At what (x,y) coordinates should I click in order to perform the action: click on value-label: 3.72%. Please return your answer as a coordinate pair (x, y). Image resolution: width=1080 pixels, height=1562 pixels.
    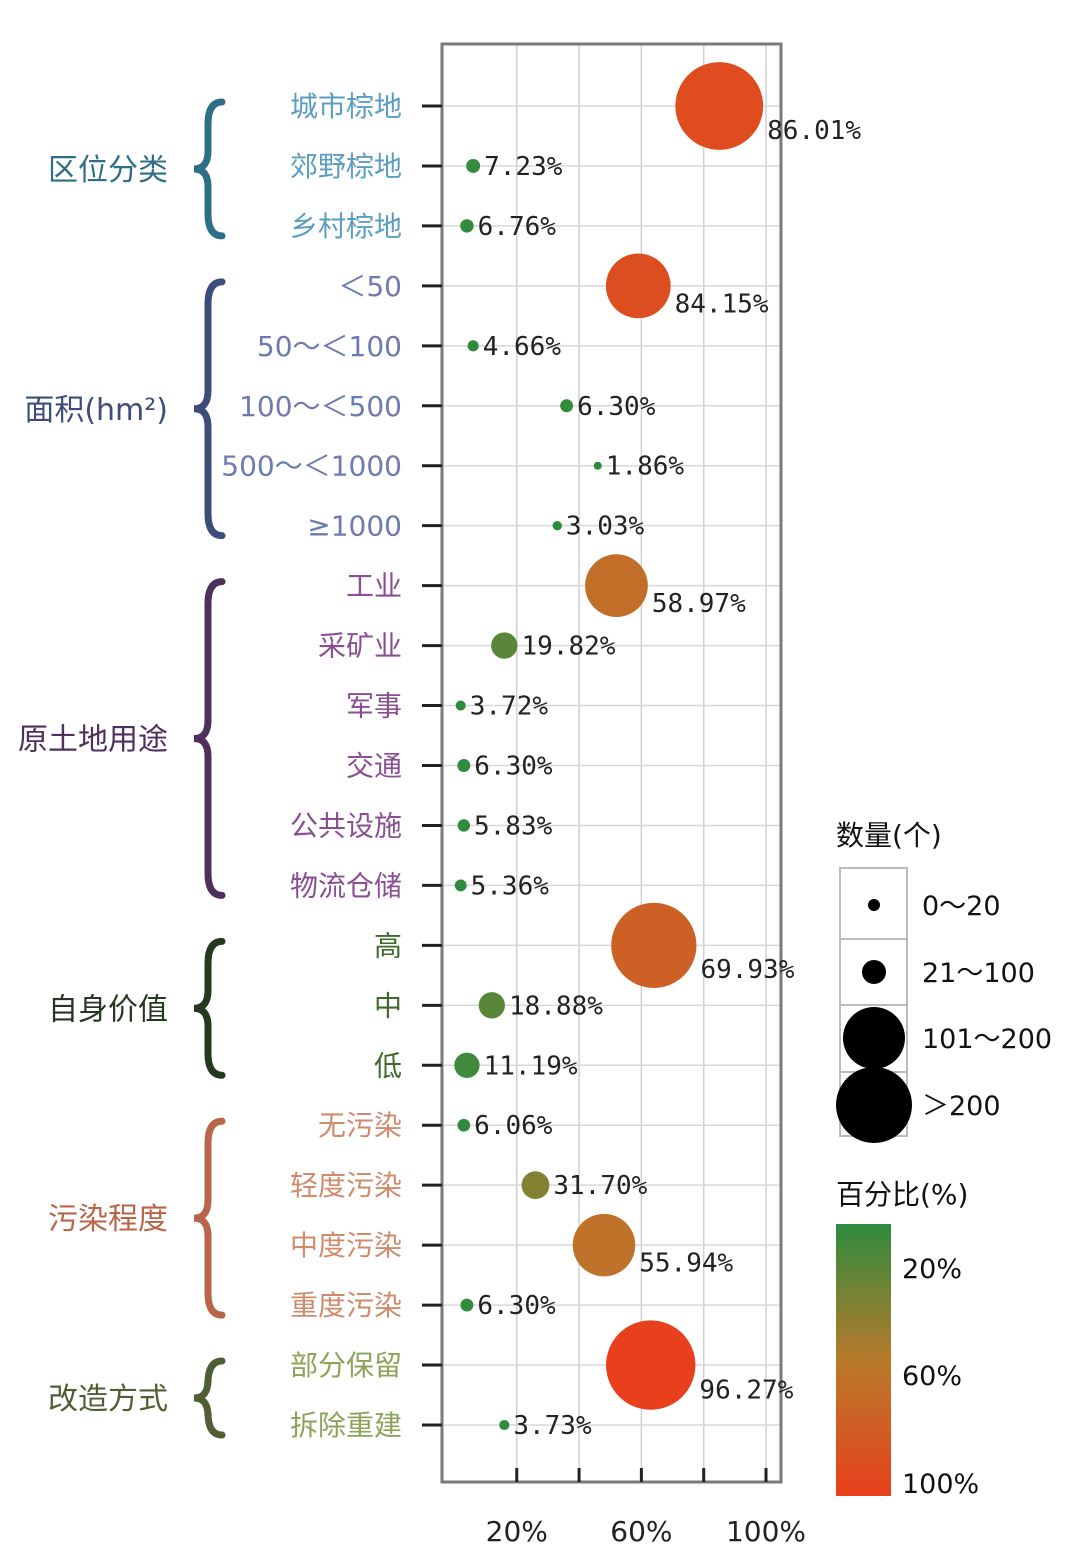
    Looking at the image, I should click on (509, 707).